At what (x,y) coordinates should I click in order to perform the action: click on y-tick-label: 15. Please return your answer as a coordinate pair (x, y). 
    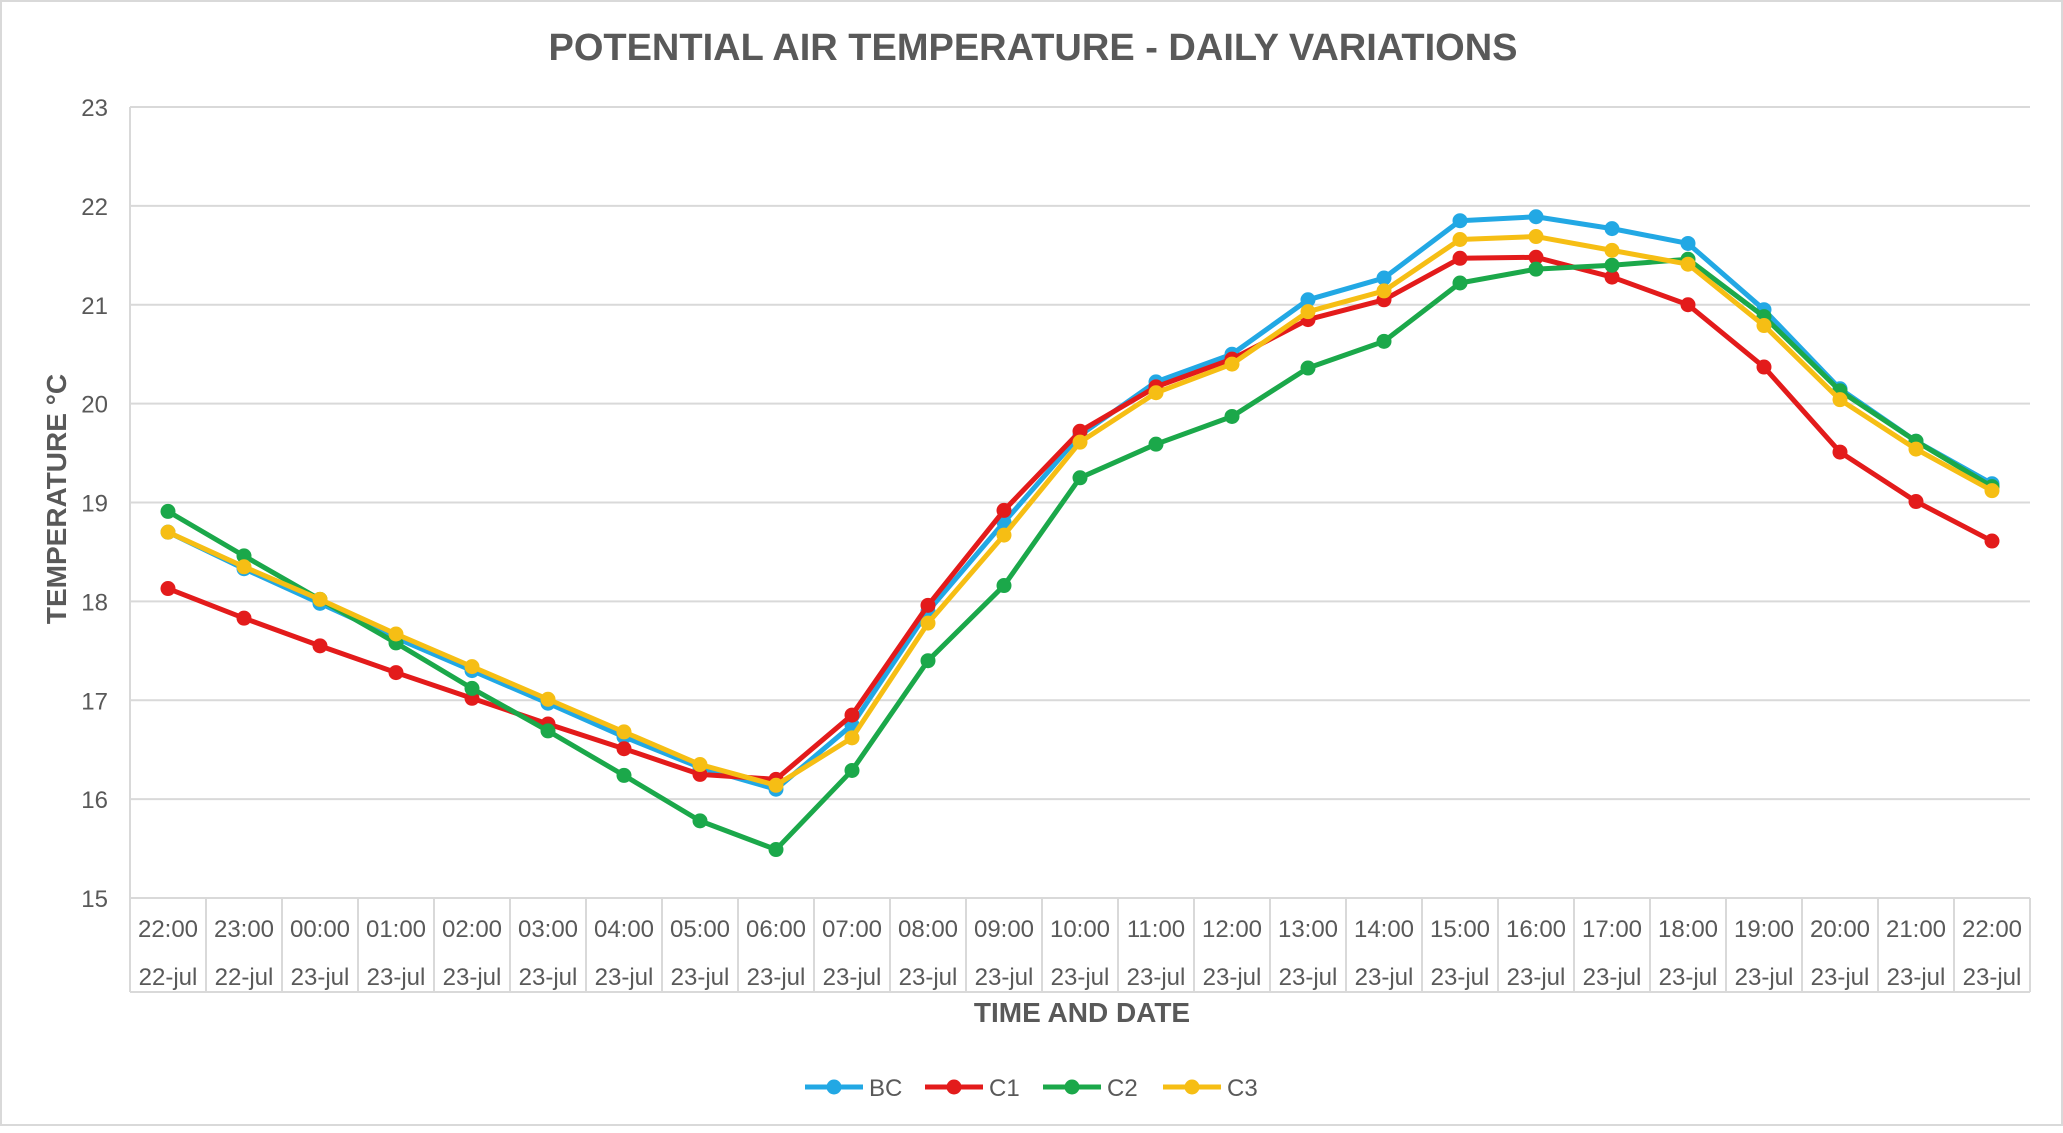
    Looking at the image, I should click on (94, 899).